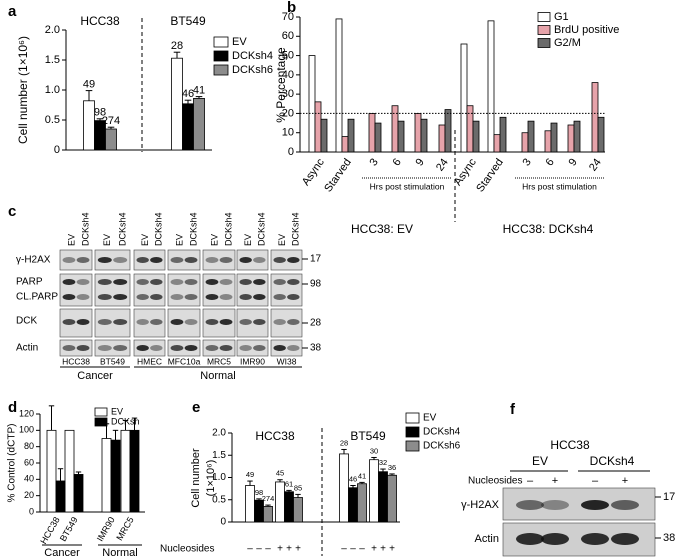 The image size is (685, 559). I want to click on y-tick-label: 2.0, so click(219, 433).